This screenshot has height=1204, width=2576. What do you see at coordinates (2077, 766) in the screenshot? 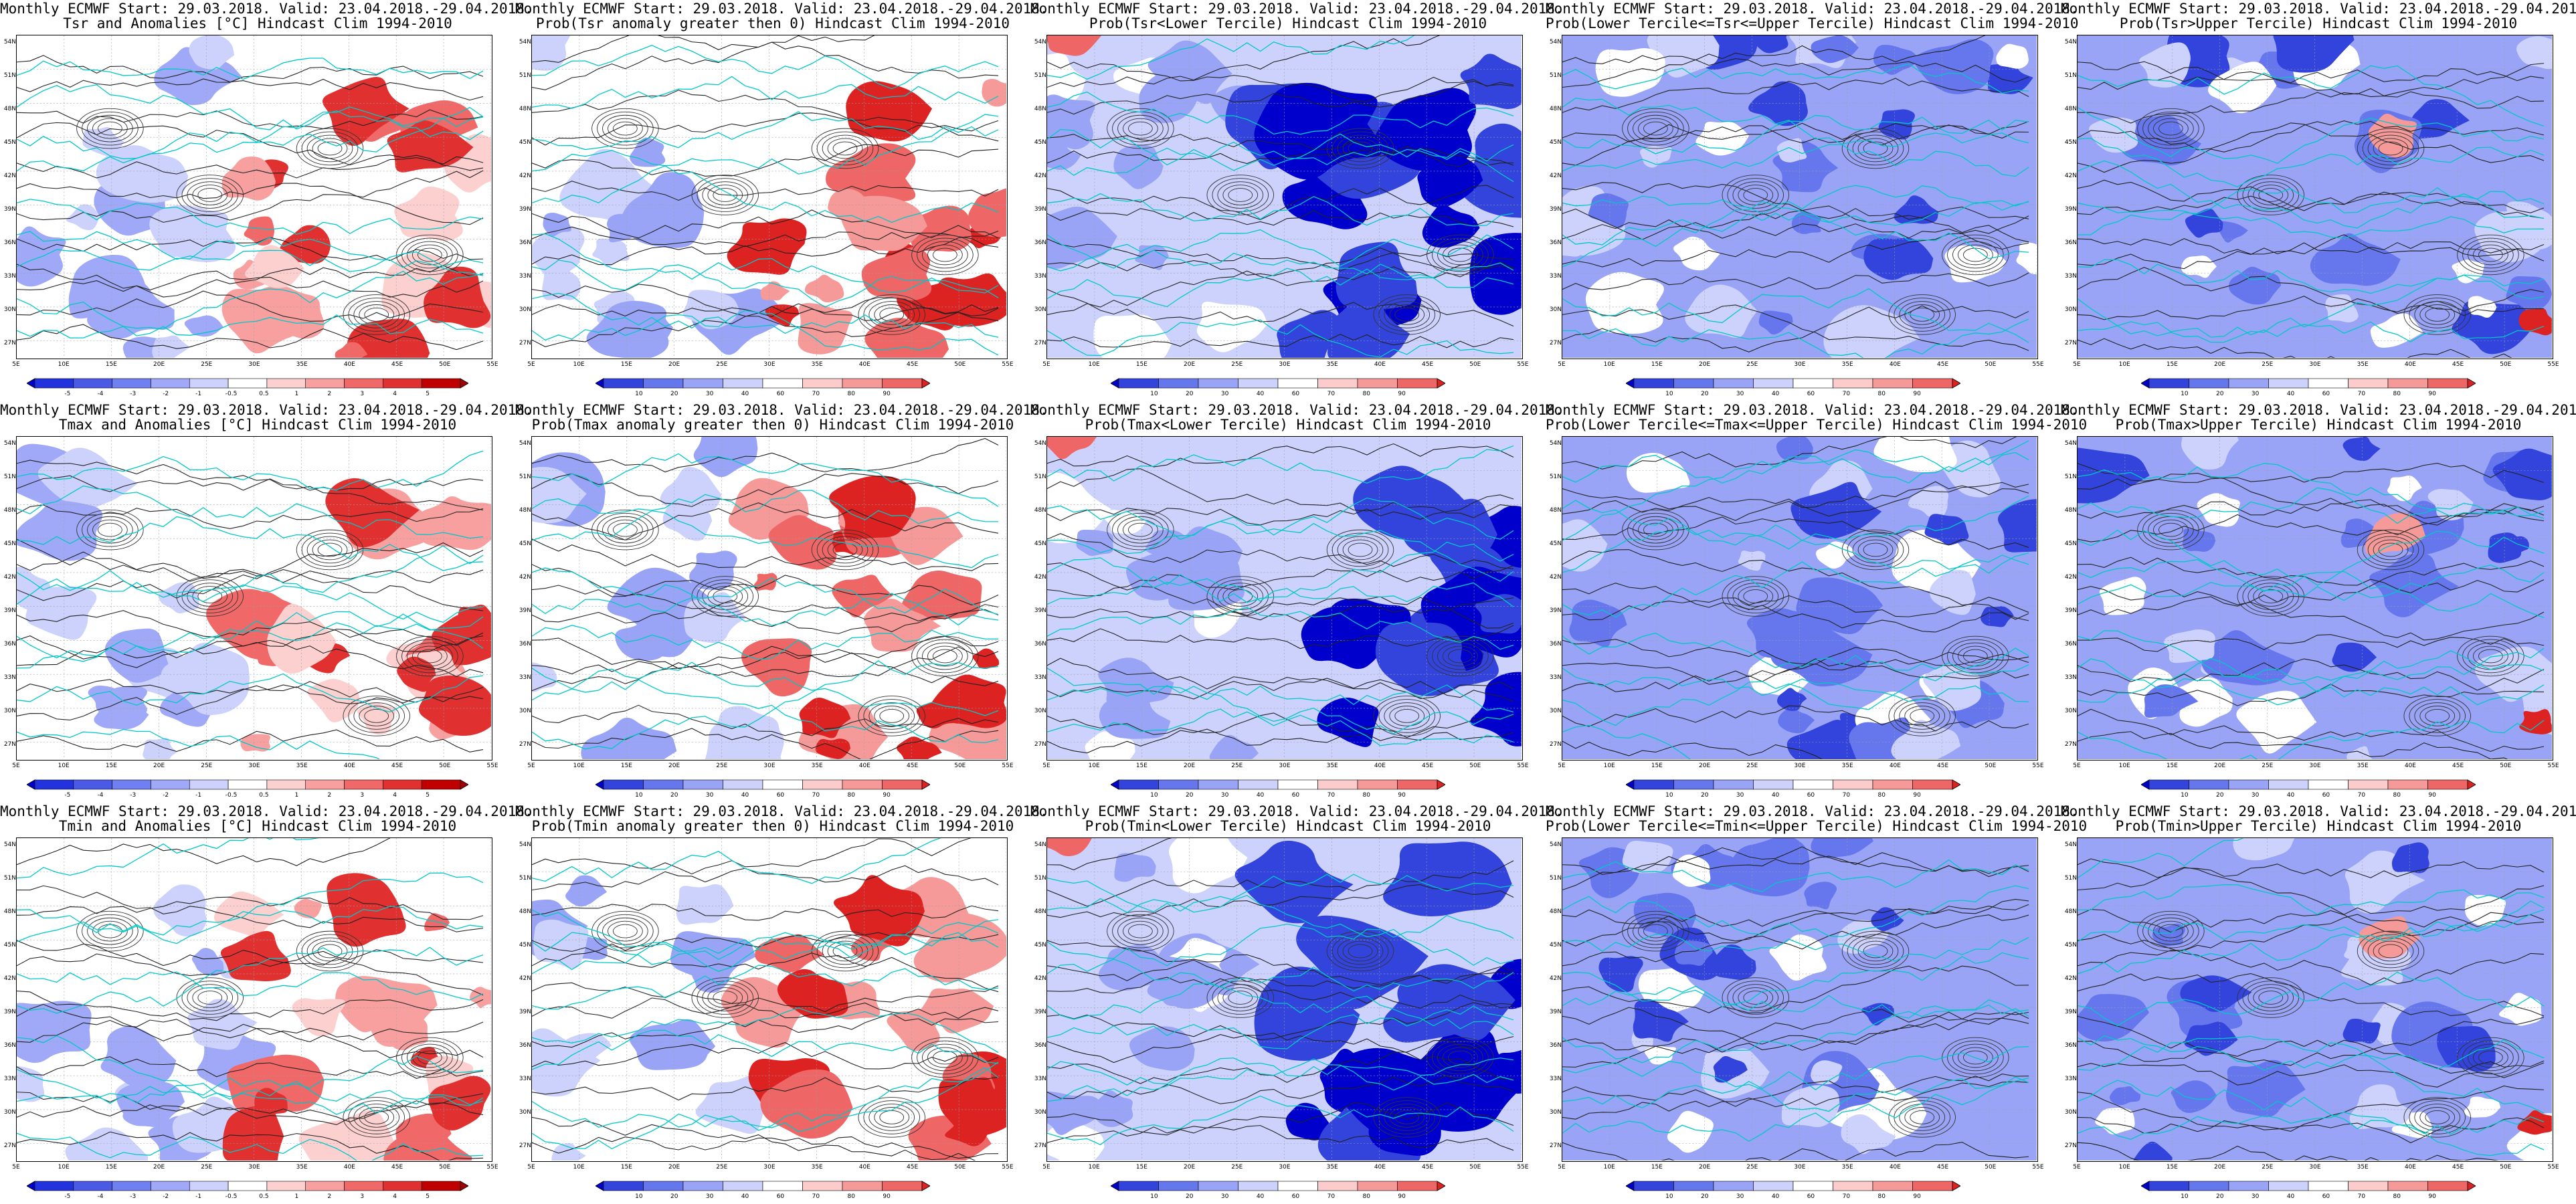
I see `longitude-label: 5E` at bounding box center [2077, 766].